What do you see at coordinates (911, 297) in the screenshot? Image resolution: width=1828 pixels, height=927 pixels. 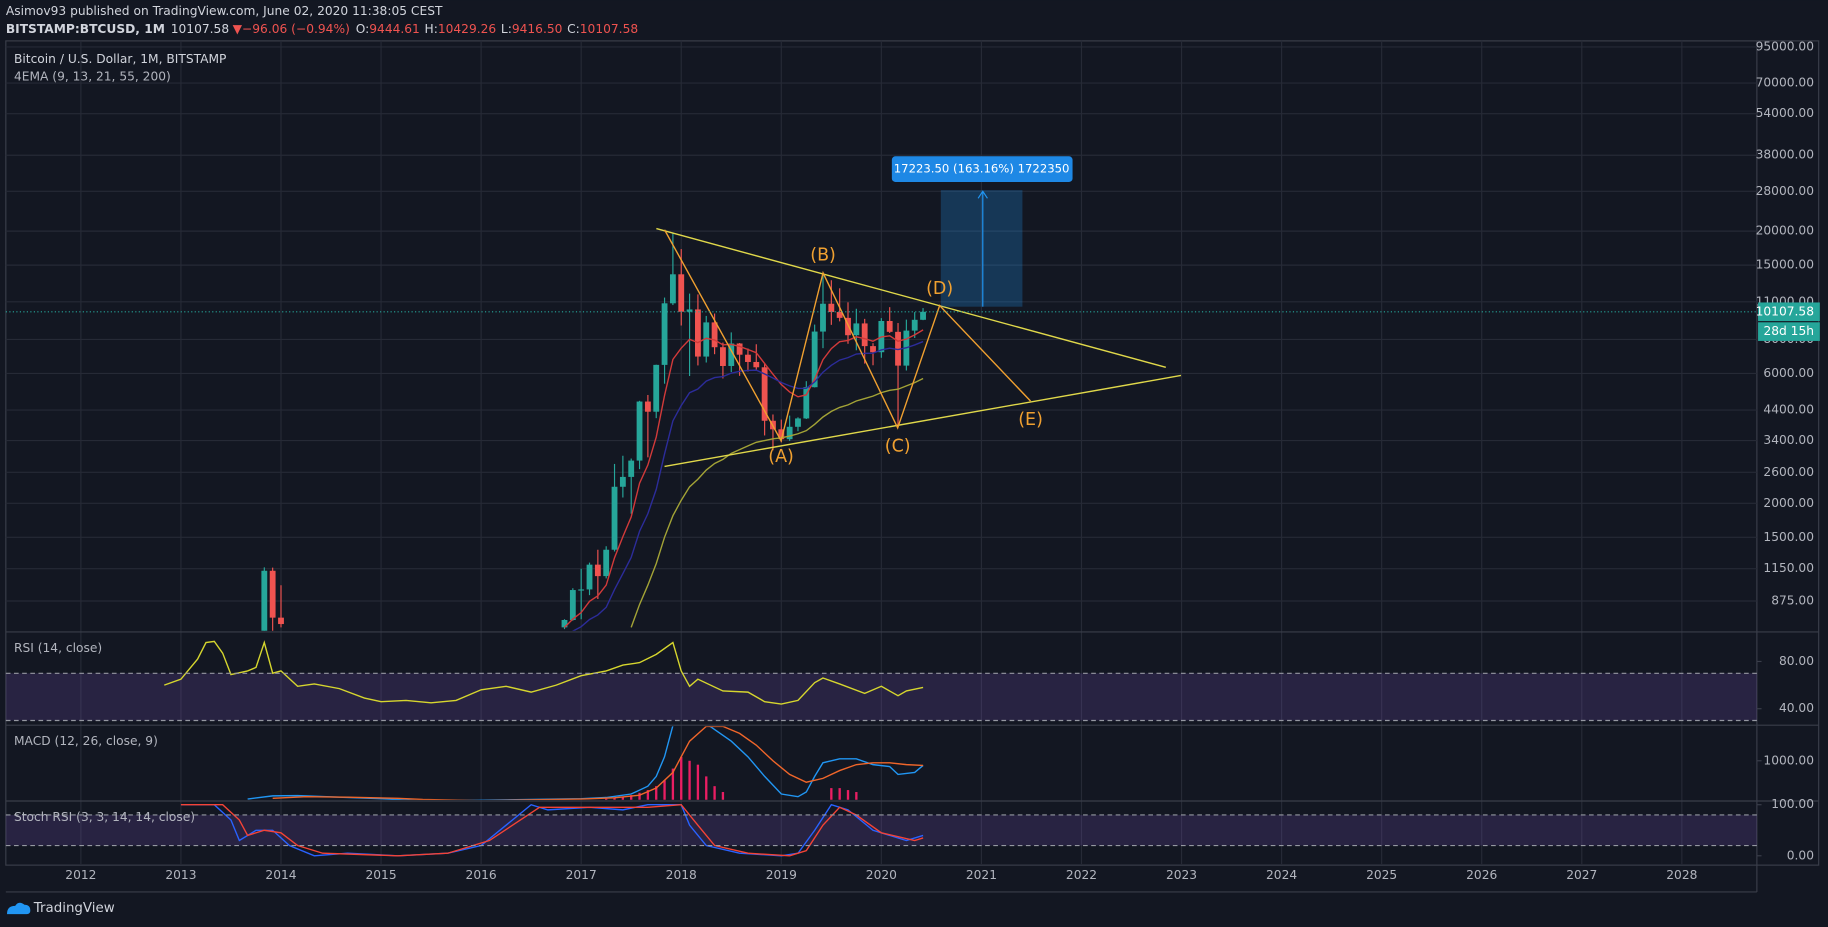 I see `upper-trendline` at bounding box center [911, 297].